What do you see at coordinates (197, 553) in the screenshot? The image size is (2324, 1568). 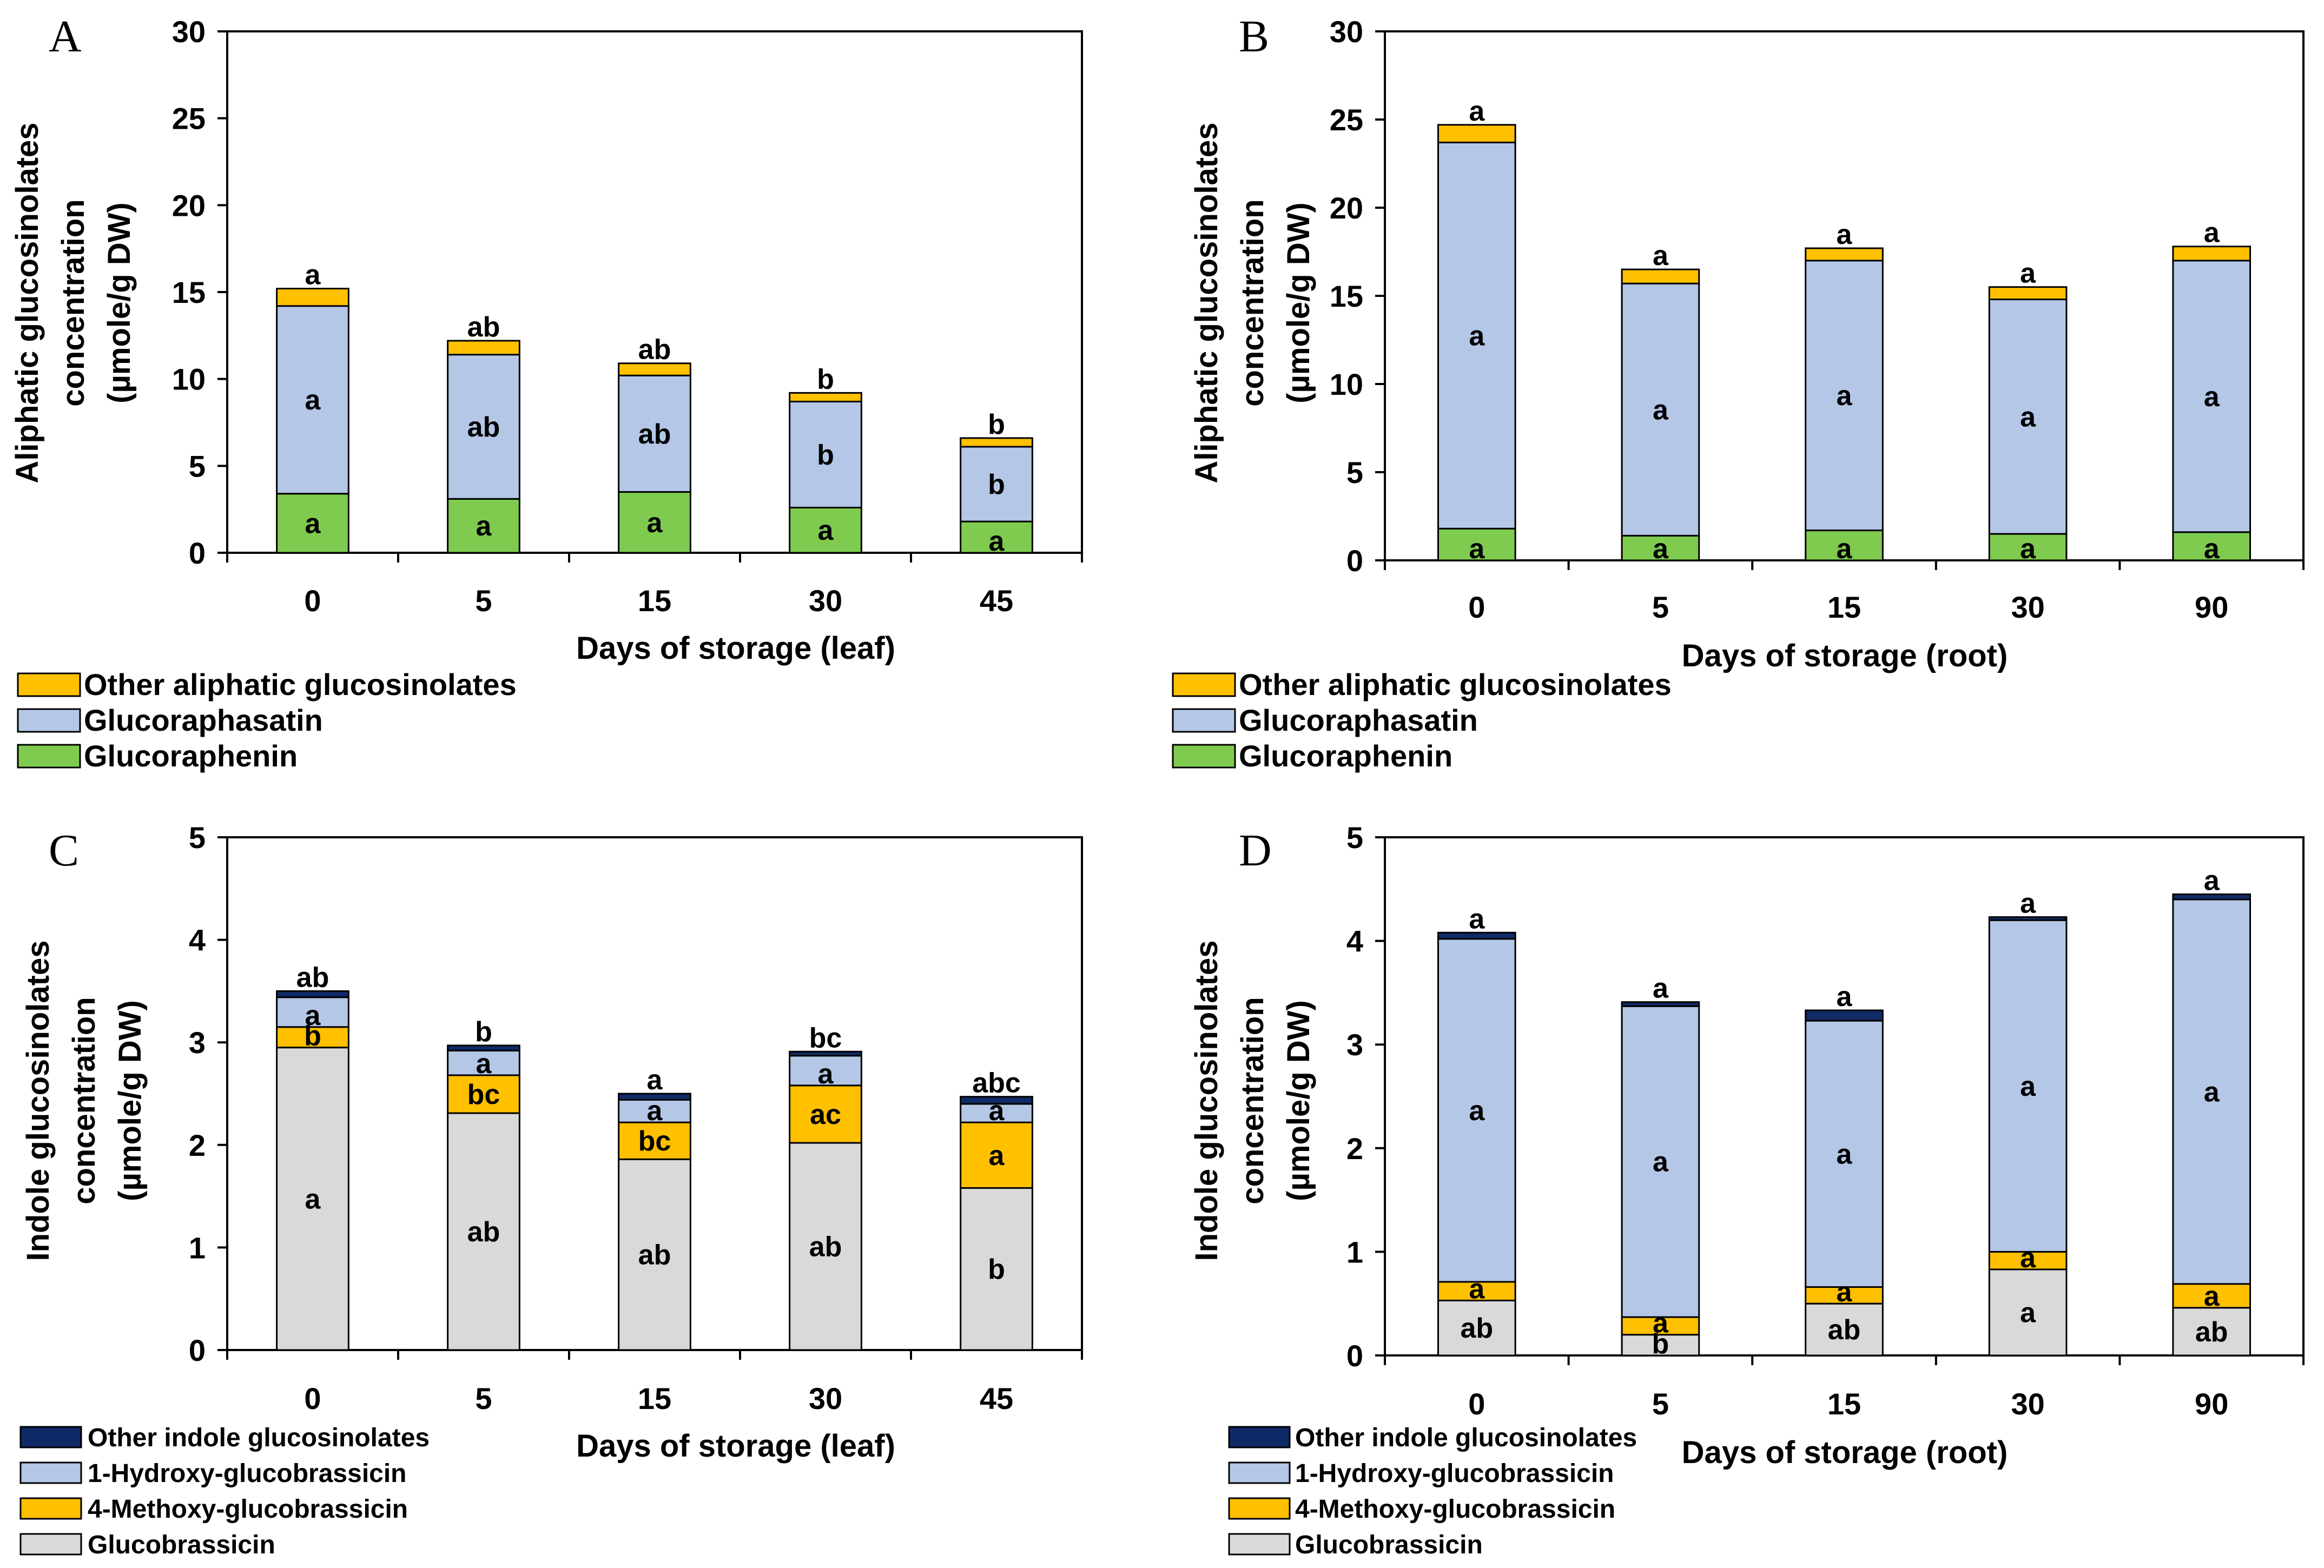 I see `y-tick-label: 0` at bounding box center [197, 553].